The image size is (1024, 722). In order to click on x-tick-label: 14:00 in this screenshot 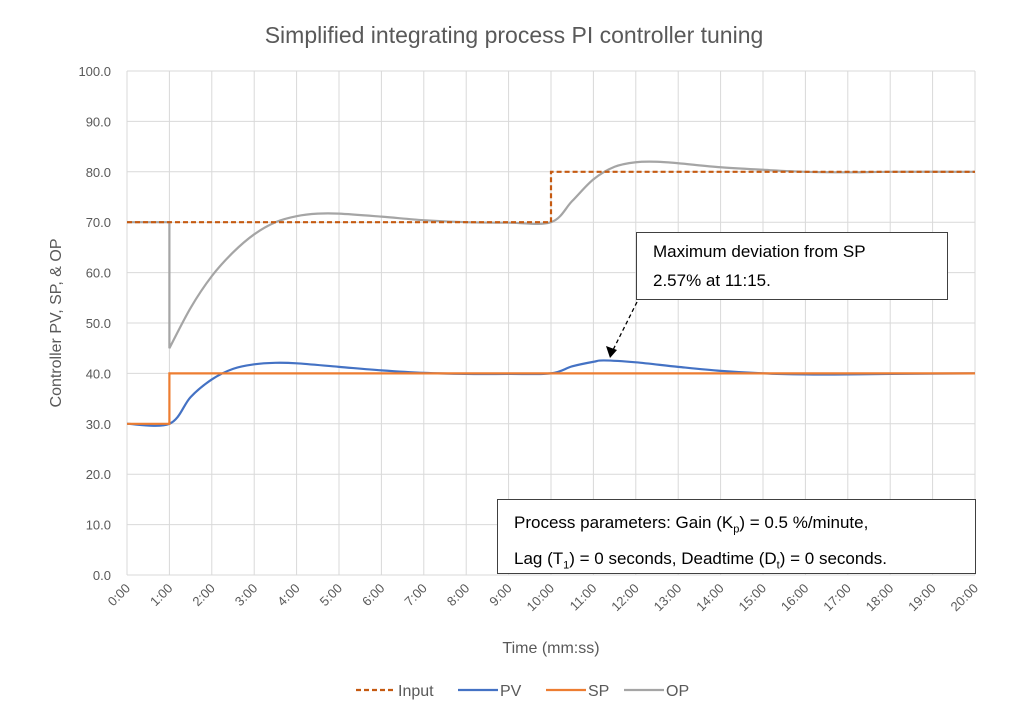, I will do `click(710, 598)`.